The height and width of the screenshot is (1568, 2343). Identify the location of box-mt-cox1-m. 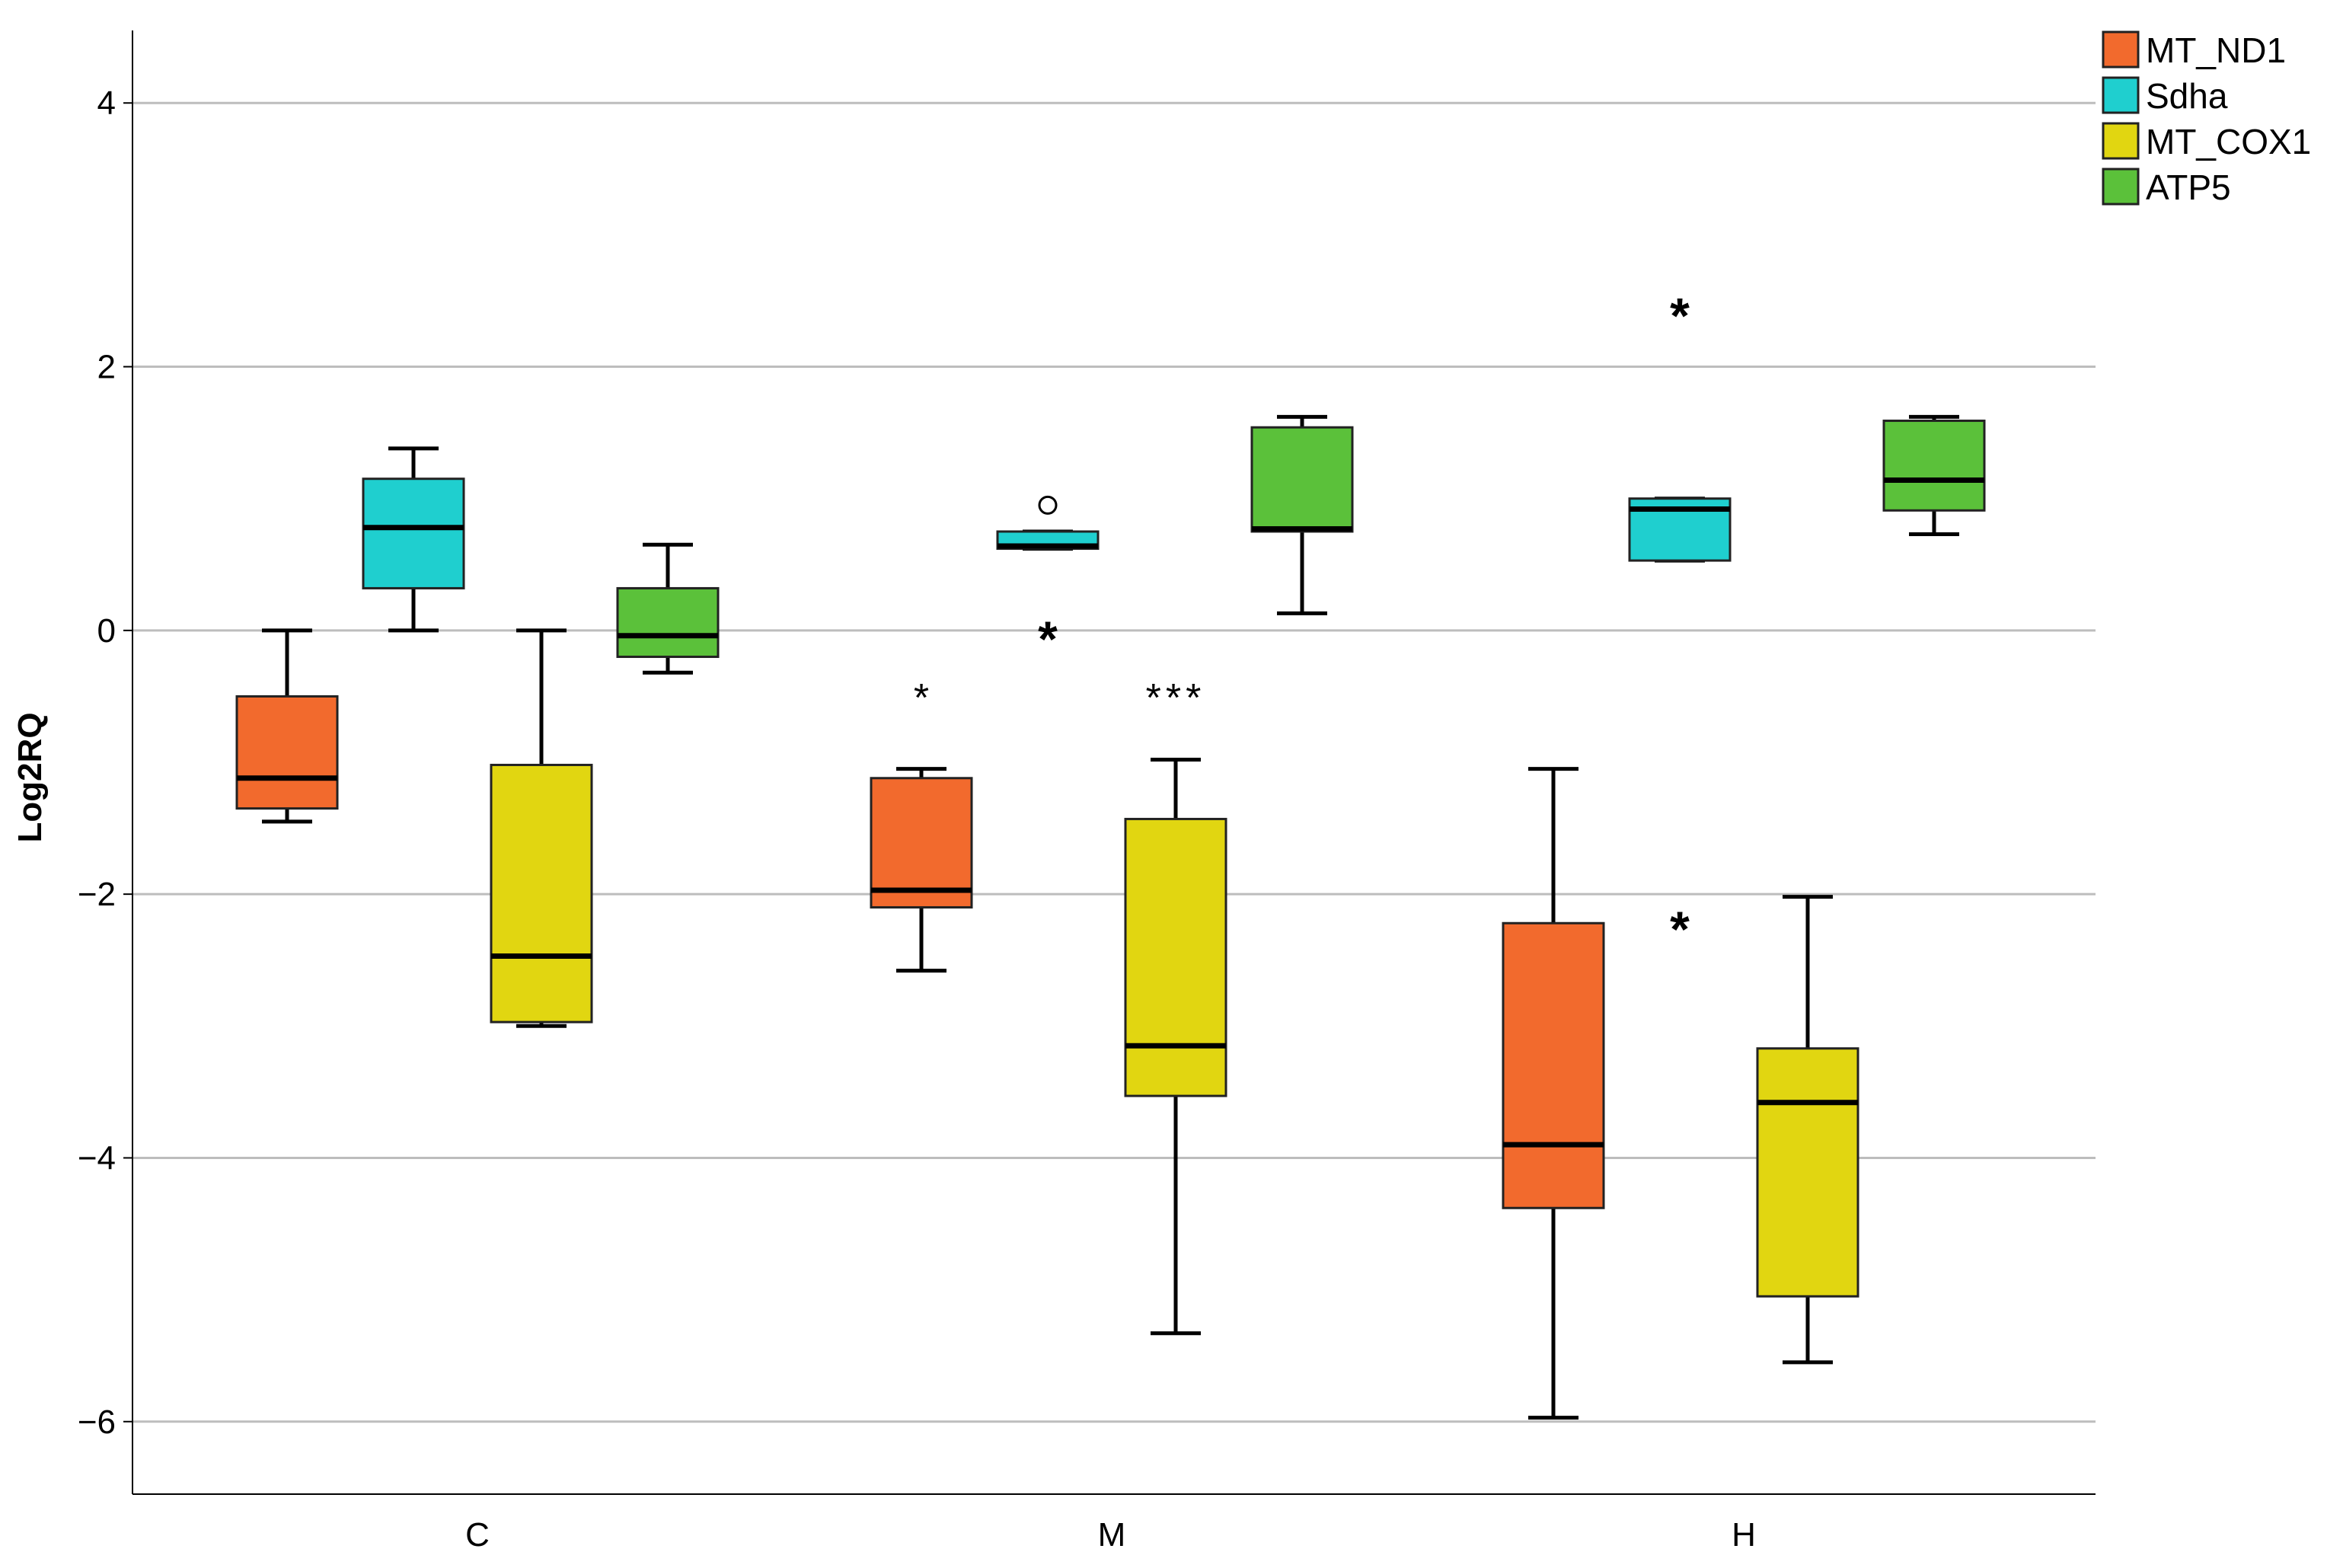
(1175, 1047).